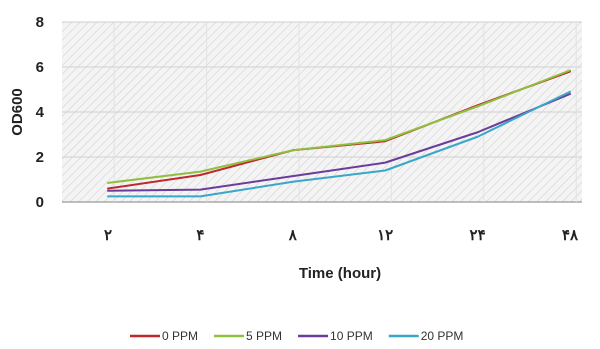 This screenshot has width=600, height=349. What do you see at coordinates (442, 336) in the screenshot?
I see `legend-label: 20 PPM` at bounding box center [442, 336].